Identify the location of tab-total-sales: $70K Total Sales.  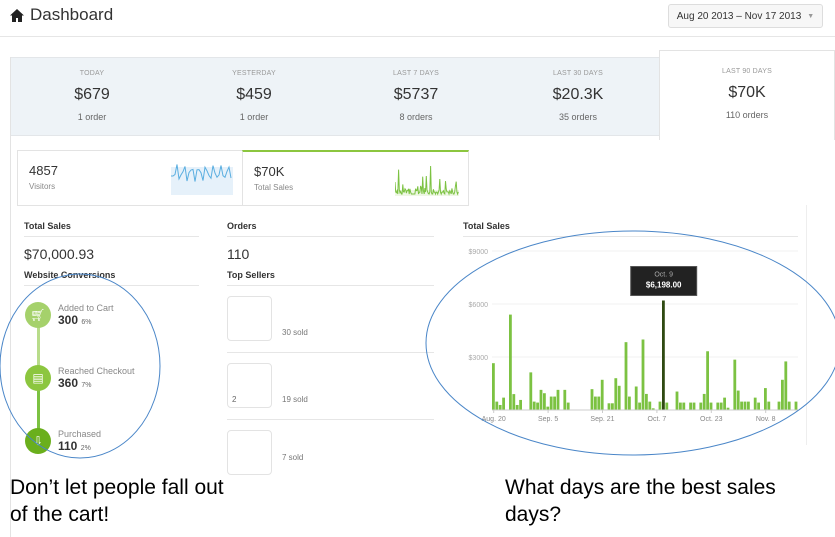
(355, 178).